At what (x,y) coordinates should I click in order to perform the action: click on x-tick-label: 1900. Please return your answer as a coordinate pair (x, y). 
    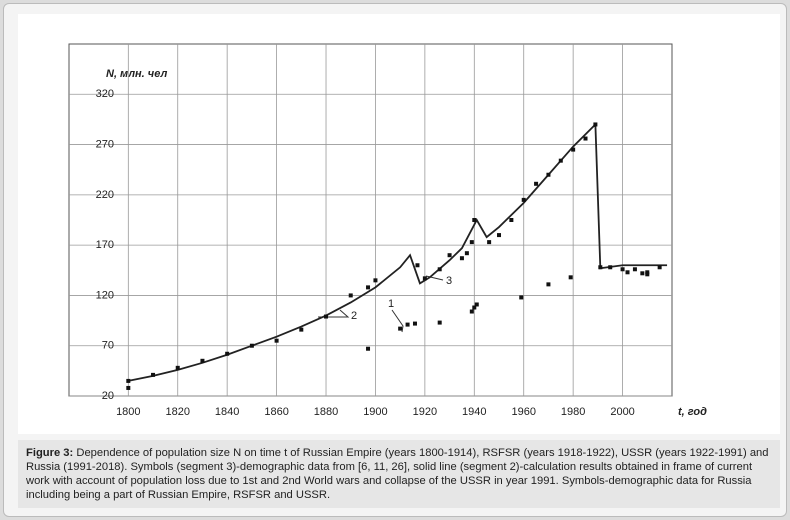
    Looking at the image, I should click on (375, 412).